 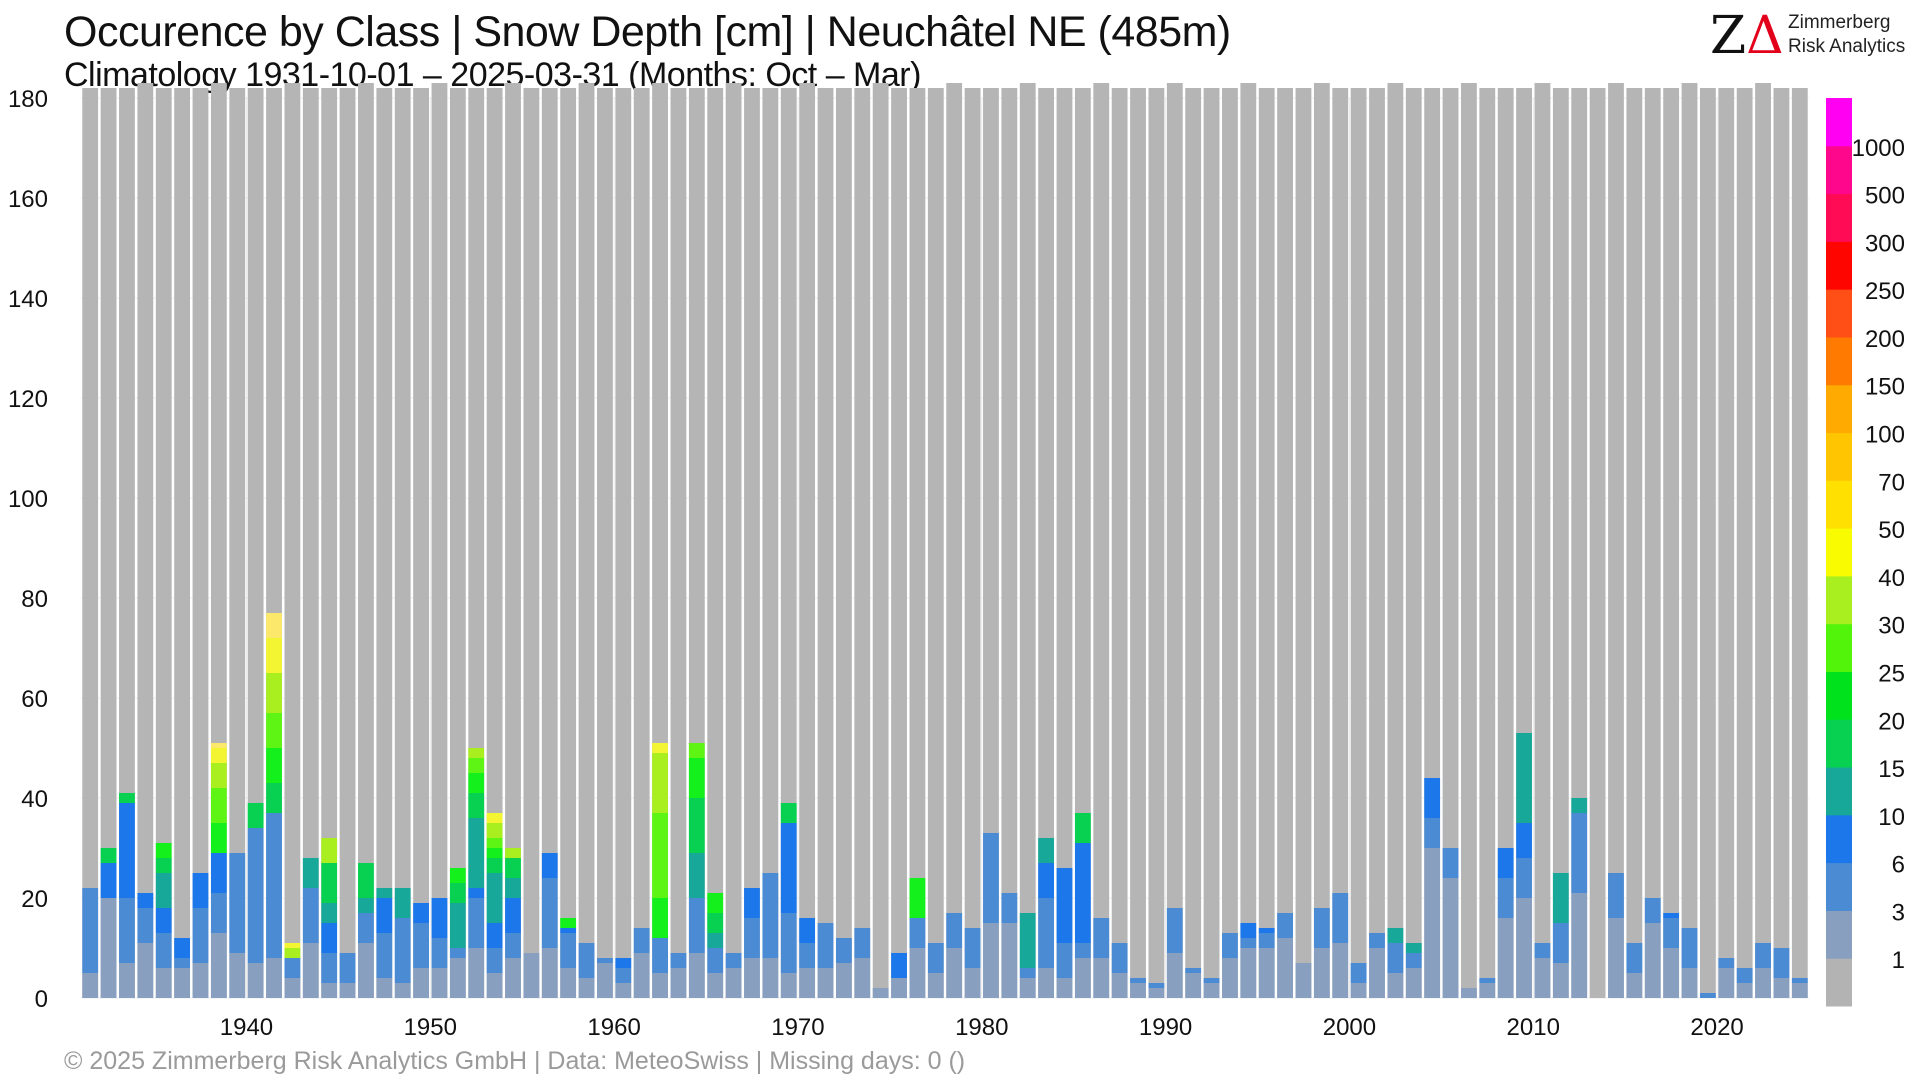 What do you see at coordinates (696, 778) in the screenshot?
I see `bar-seg-20-1964` at bounding box center [696, 778].